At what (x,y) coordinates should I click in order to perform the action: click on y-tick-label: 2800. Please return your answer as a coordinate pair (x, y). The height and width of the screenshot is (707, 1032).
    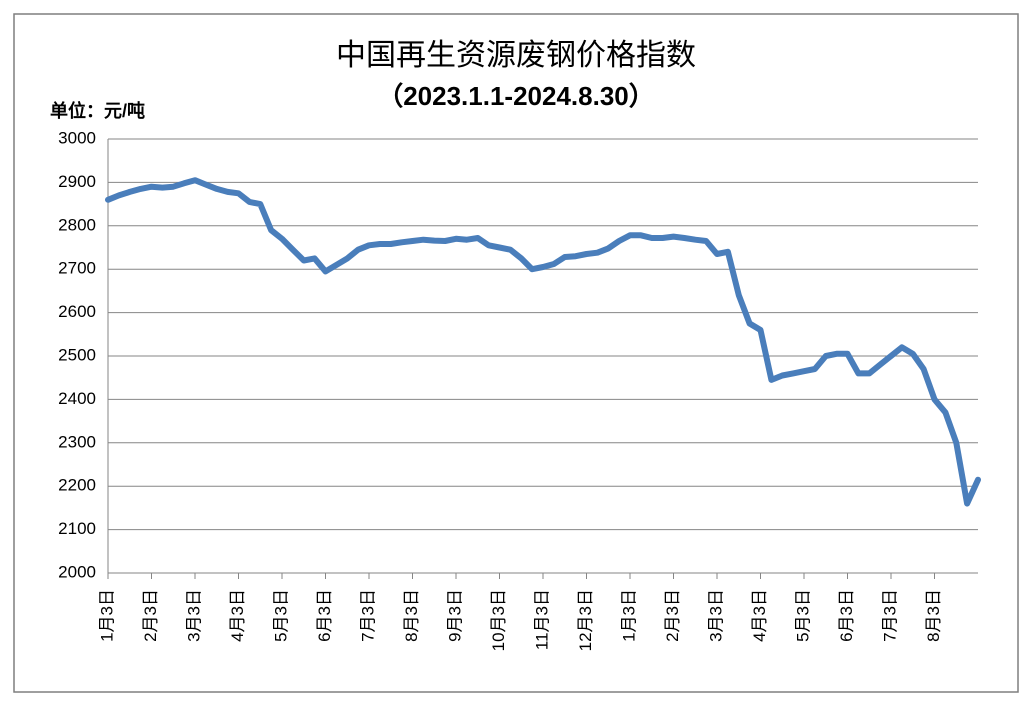
    Looking at the image, I should click on (77, 224).